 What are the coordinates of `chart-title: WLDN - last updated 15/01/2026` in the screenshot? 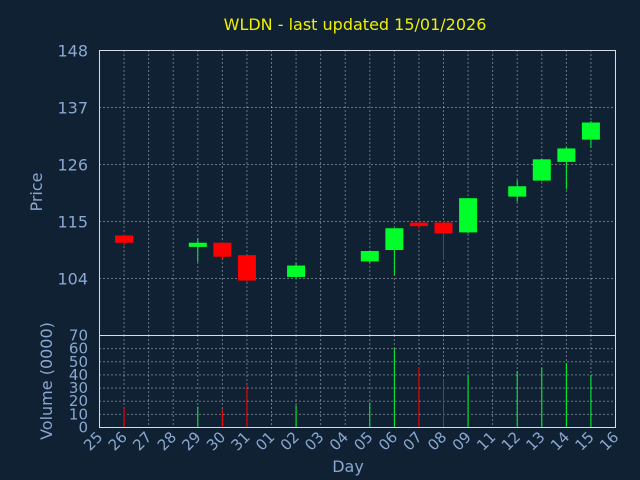 It's located at (355, 24).